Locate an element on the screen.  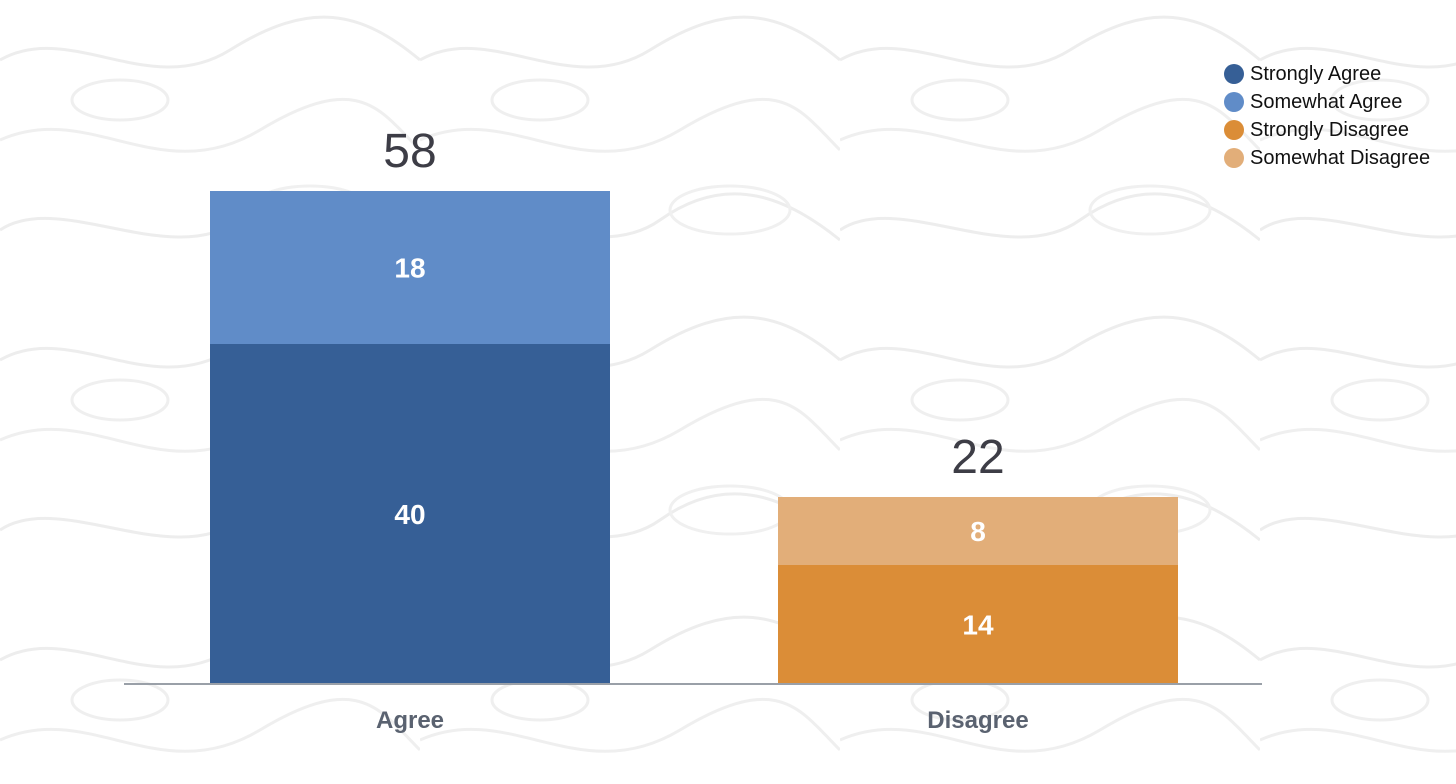
bar-total-label: 58 is located at coordinates (409, 151).